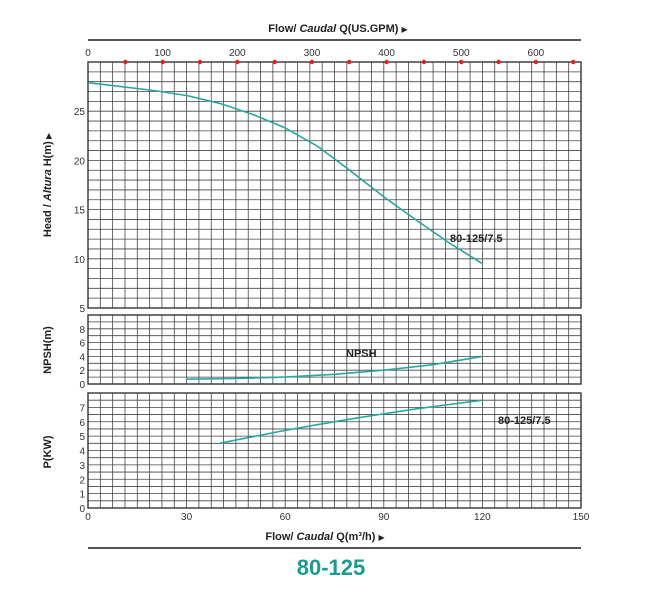  What do you see at coordinates (88, 53) in the screenshot?
I see `top-tick-label: 0` at bounding box center [88, 53].